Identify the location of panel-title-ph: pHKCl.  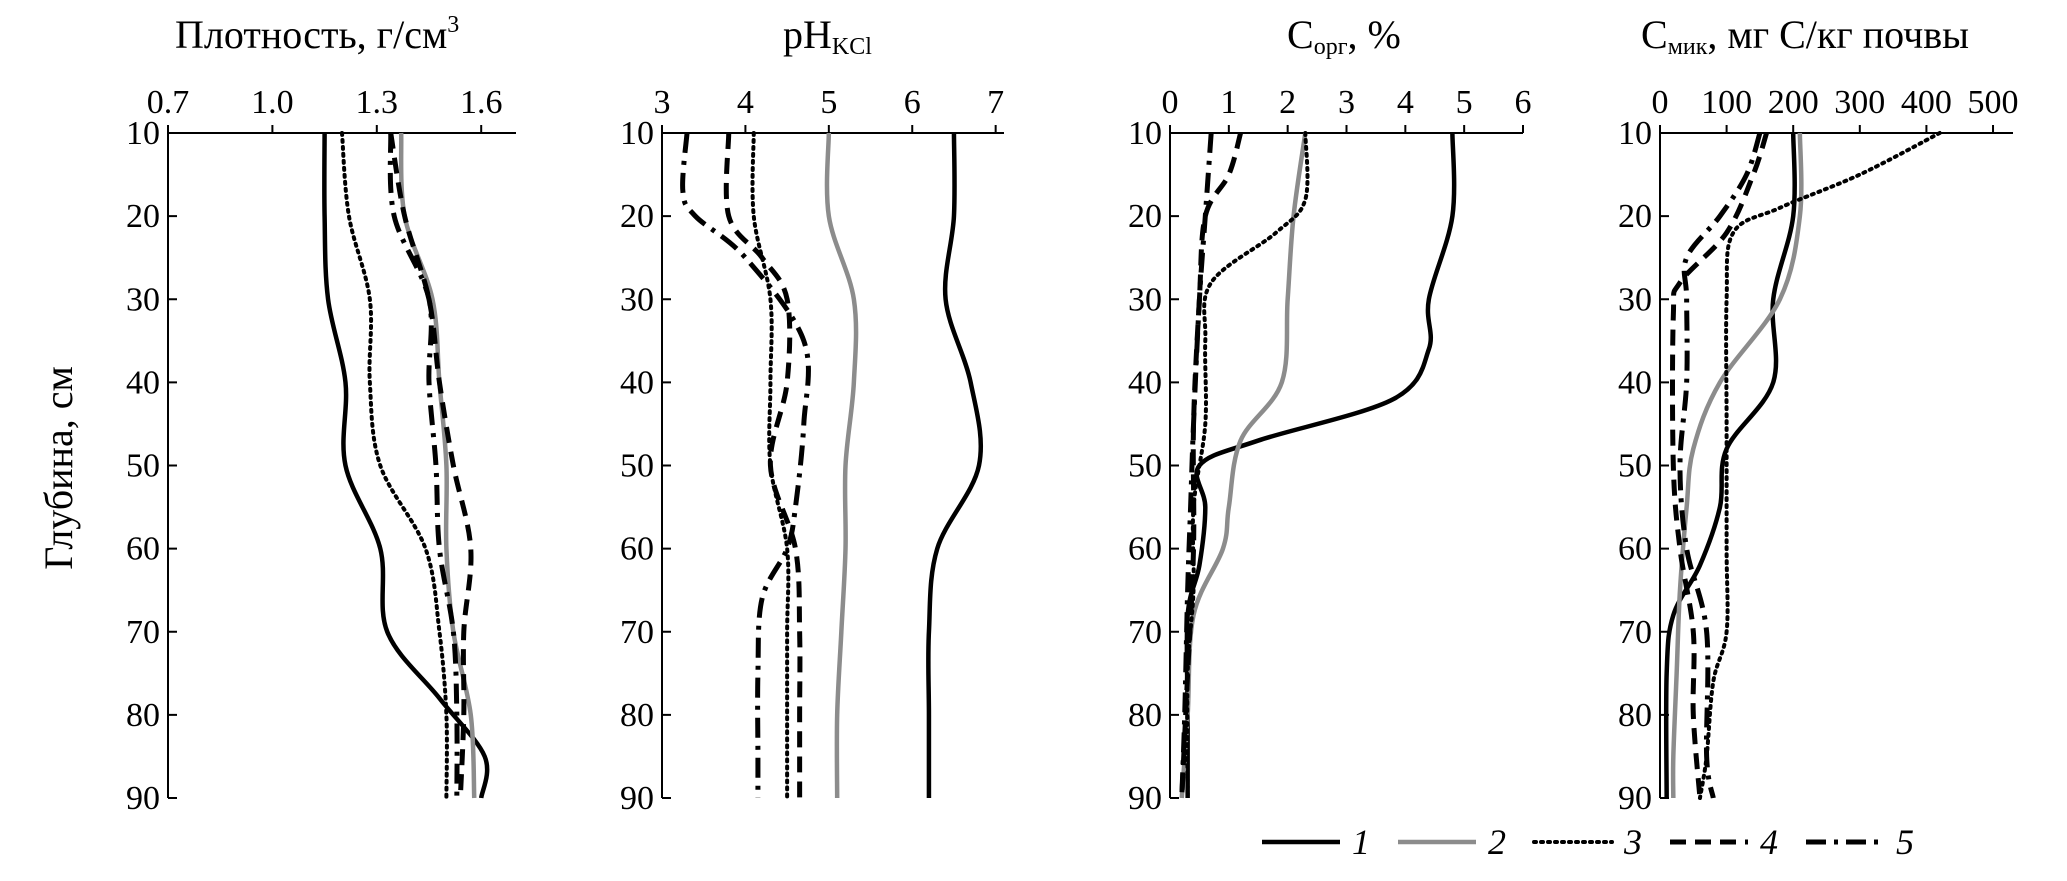
(827, 36).